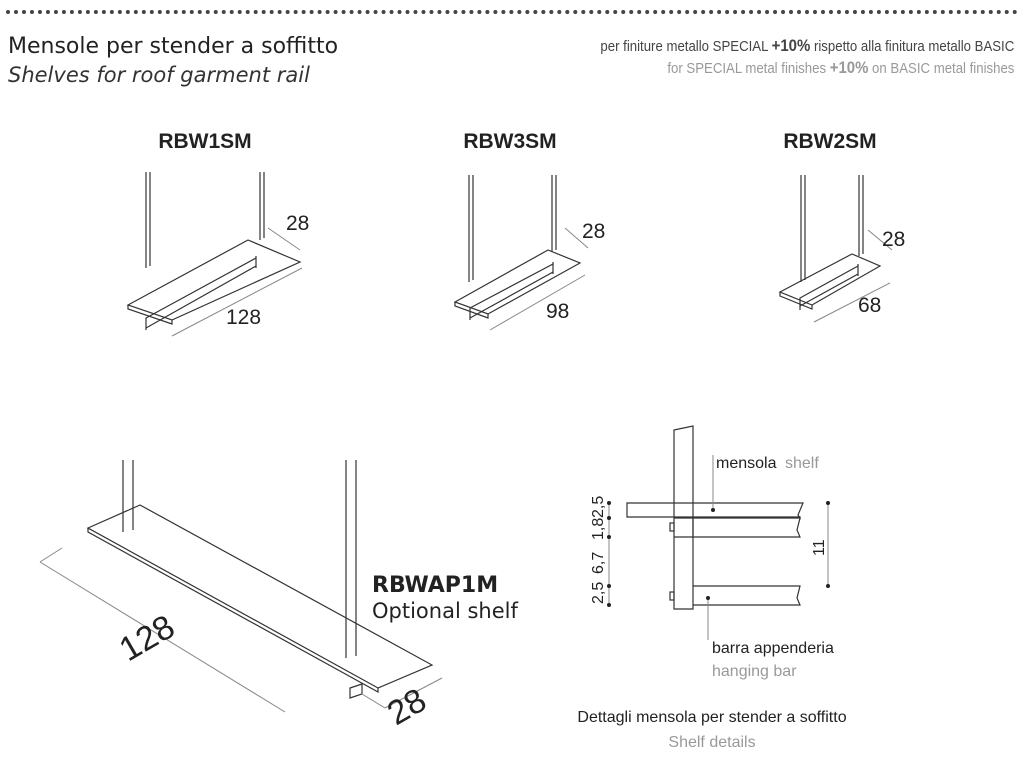 This screenshot has height=768, width=1024. What do you see at coordinates (204, 141) in the screenshot?
I see `product-code: RBW1SM` at bounding box center [204, 141].